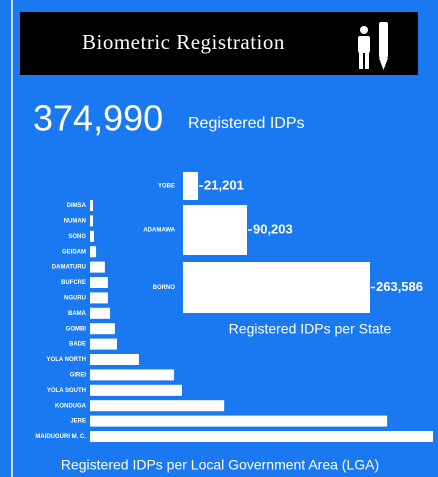  I want to click on category-label: DIMSA, so click(77, 206).